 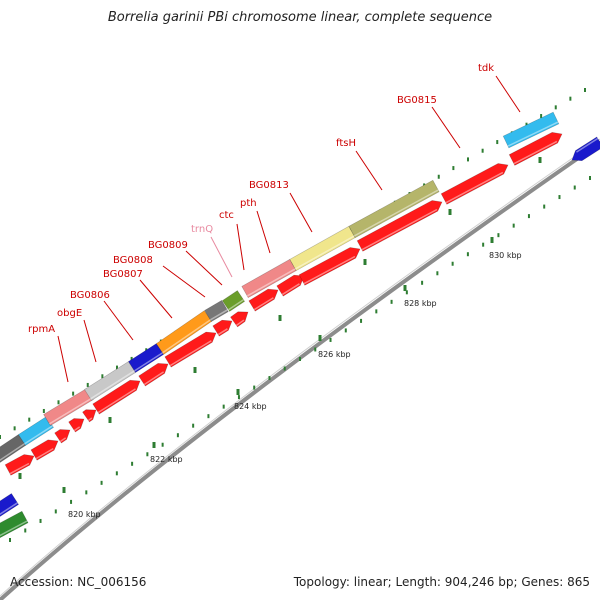 What do you see at coordinates (269, 185) in the screenshot?
I see `gene-label: BG0813` at bounding box center [269, 185].